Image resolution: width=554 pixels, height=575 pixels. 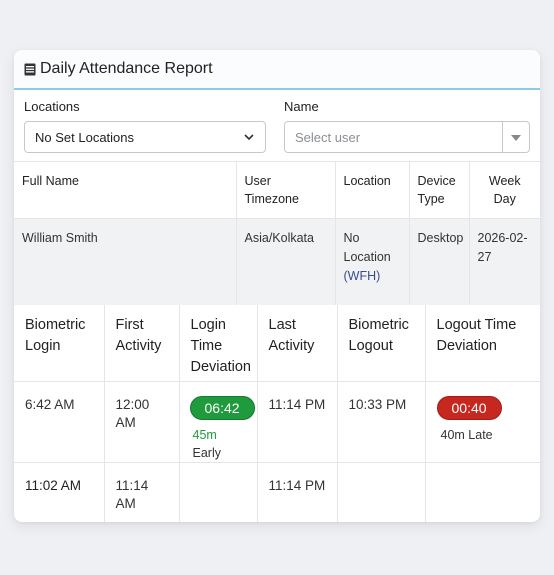 What do you see at coordinates (142, 343) in the screenshot?
I see `header-first-activity: First Activity` at bounding box center [142, 343].